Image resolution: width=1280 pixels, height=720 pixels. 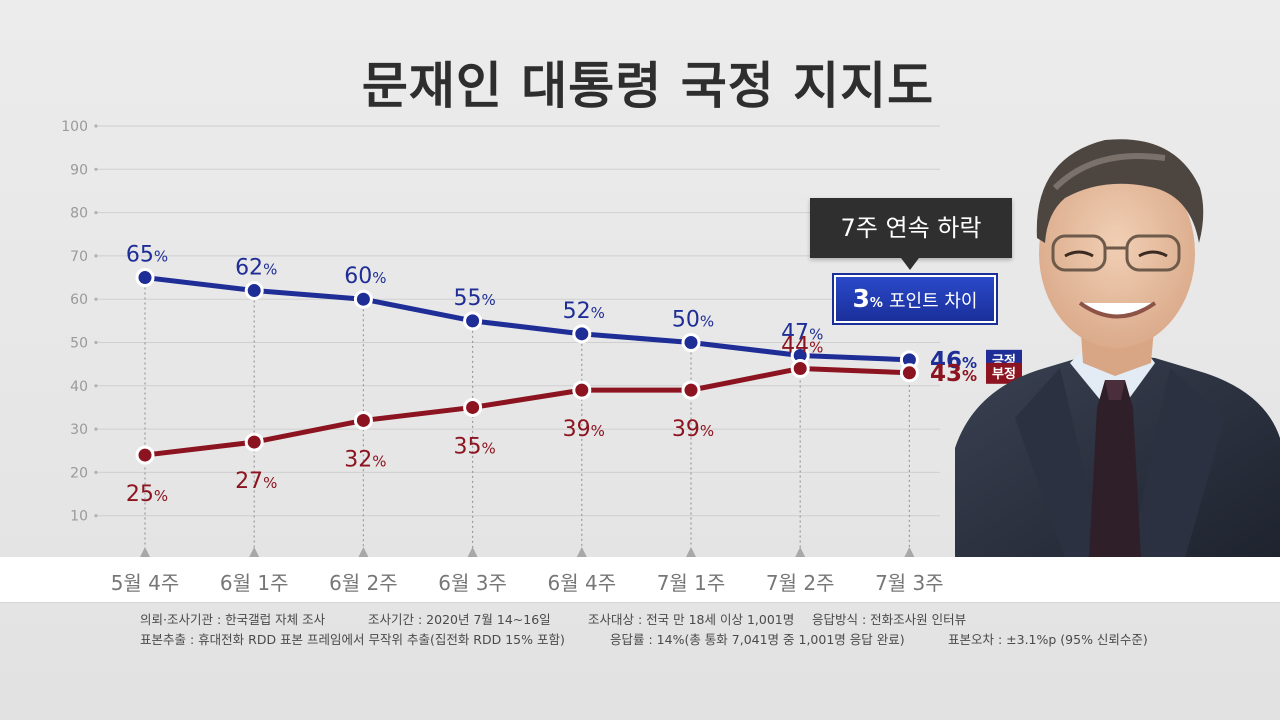 I want to click on x-tick-label: 6월 4주, so click(x=582, y=583).